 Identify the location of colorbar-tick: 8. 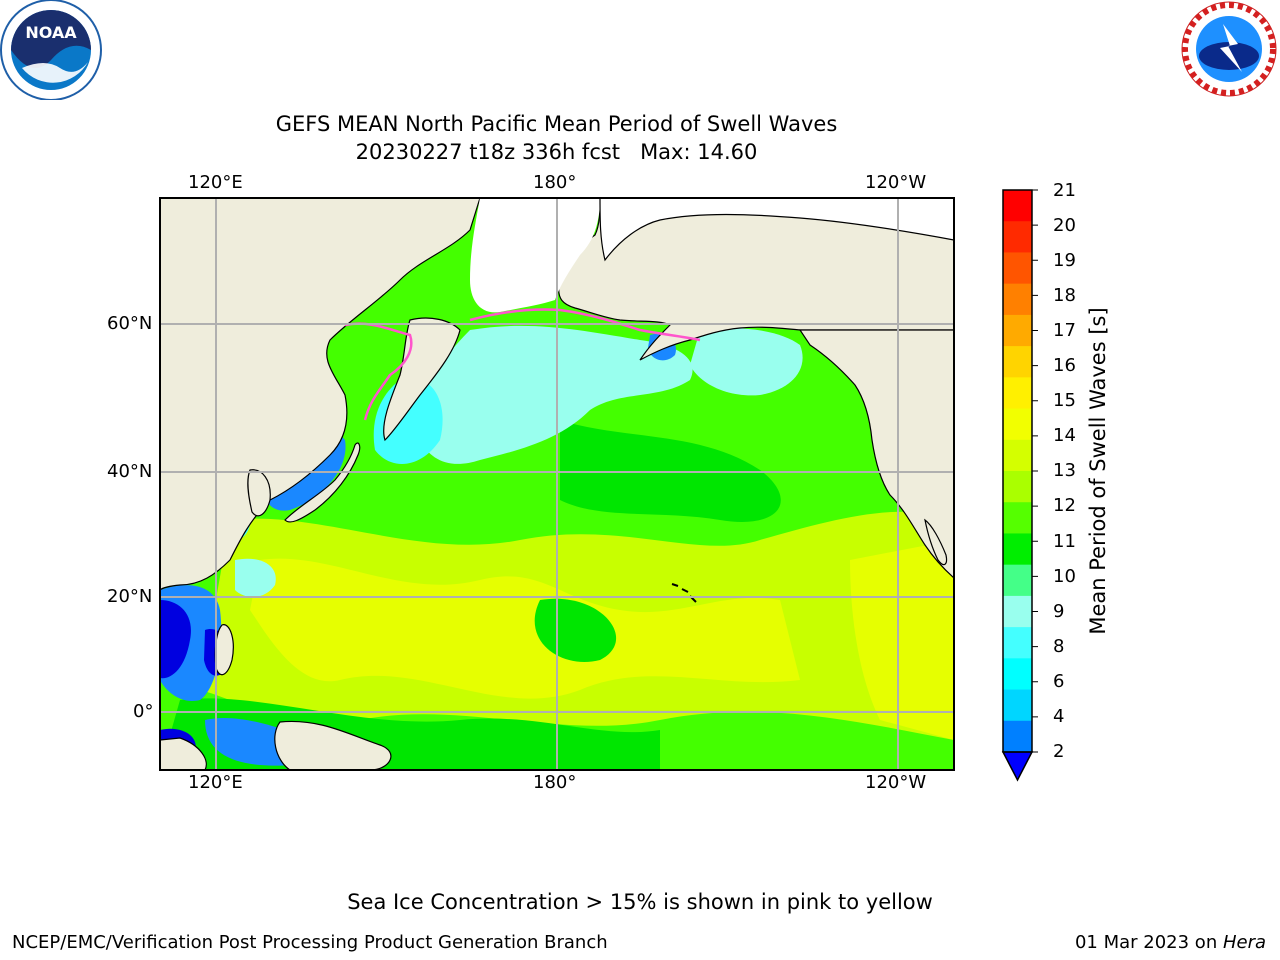
(1059, 646).